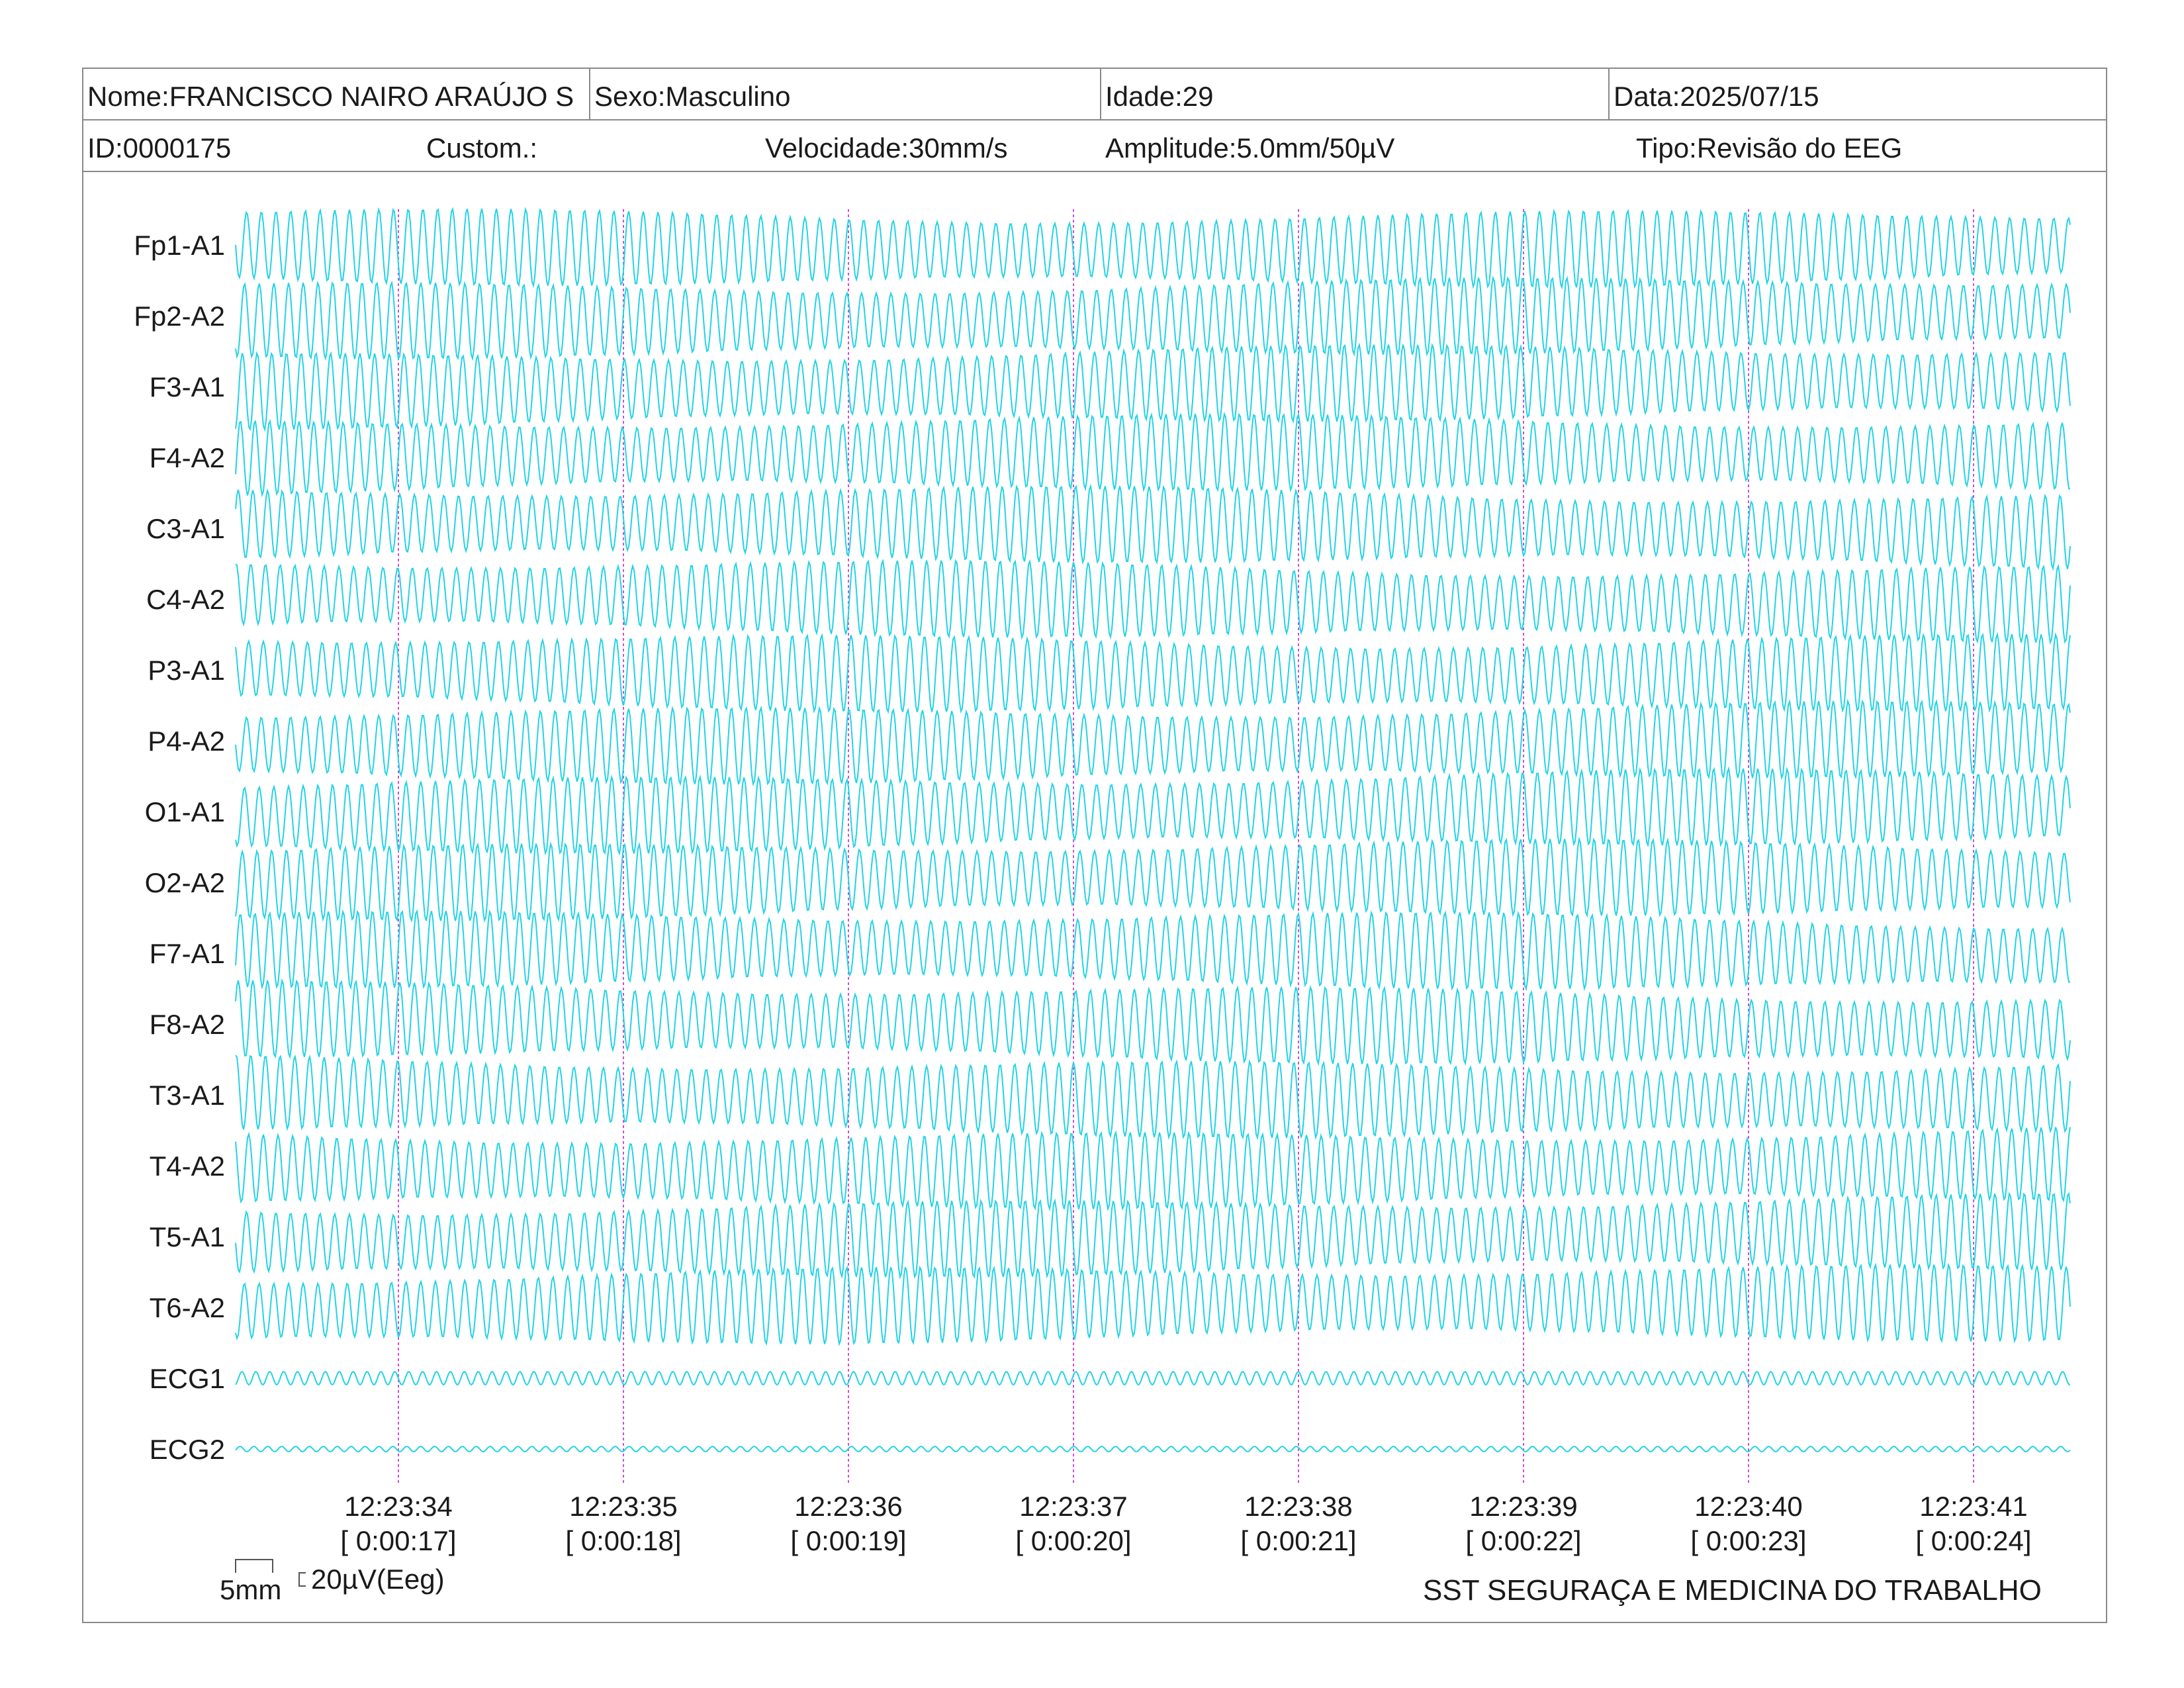 The height and width of the screenshot is (1688, 2184). Describe the element at coordinates (1716, 96) in the screenshot. I see `exam-date: Data:2025/07/15` at that location.